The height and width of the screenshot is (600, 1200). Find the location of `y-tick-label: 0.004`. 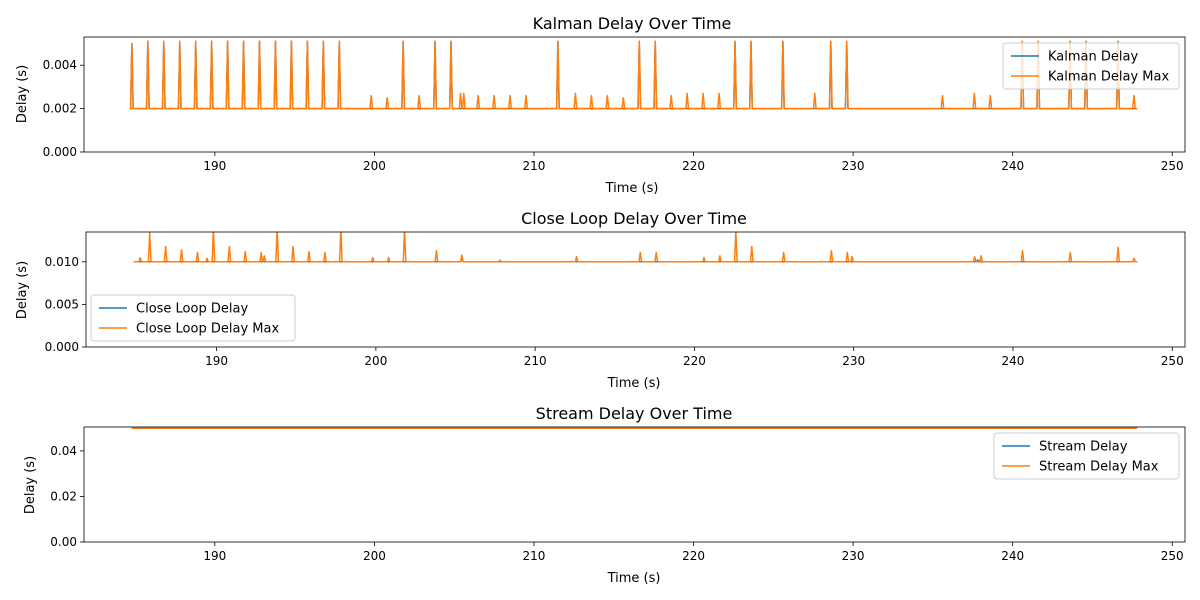

y-tick-label: 0.004 is located at coordinates (60, 65).